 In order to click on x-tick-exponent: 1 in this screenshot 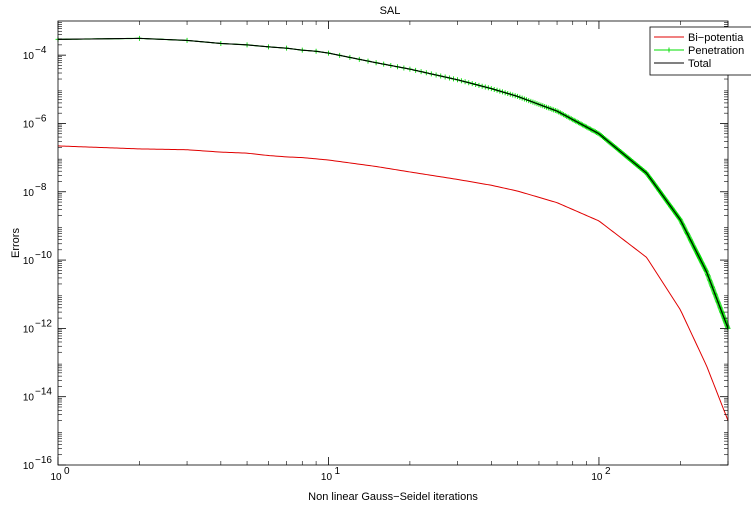, I will do `click(337, 471)`.